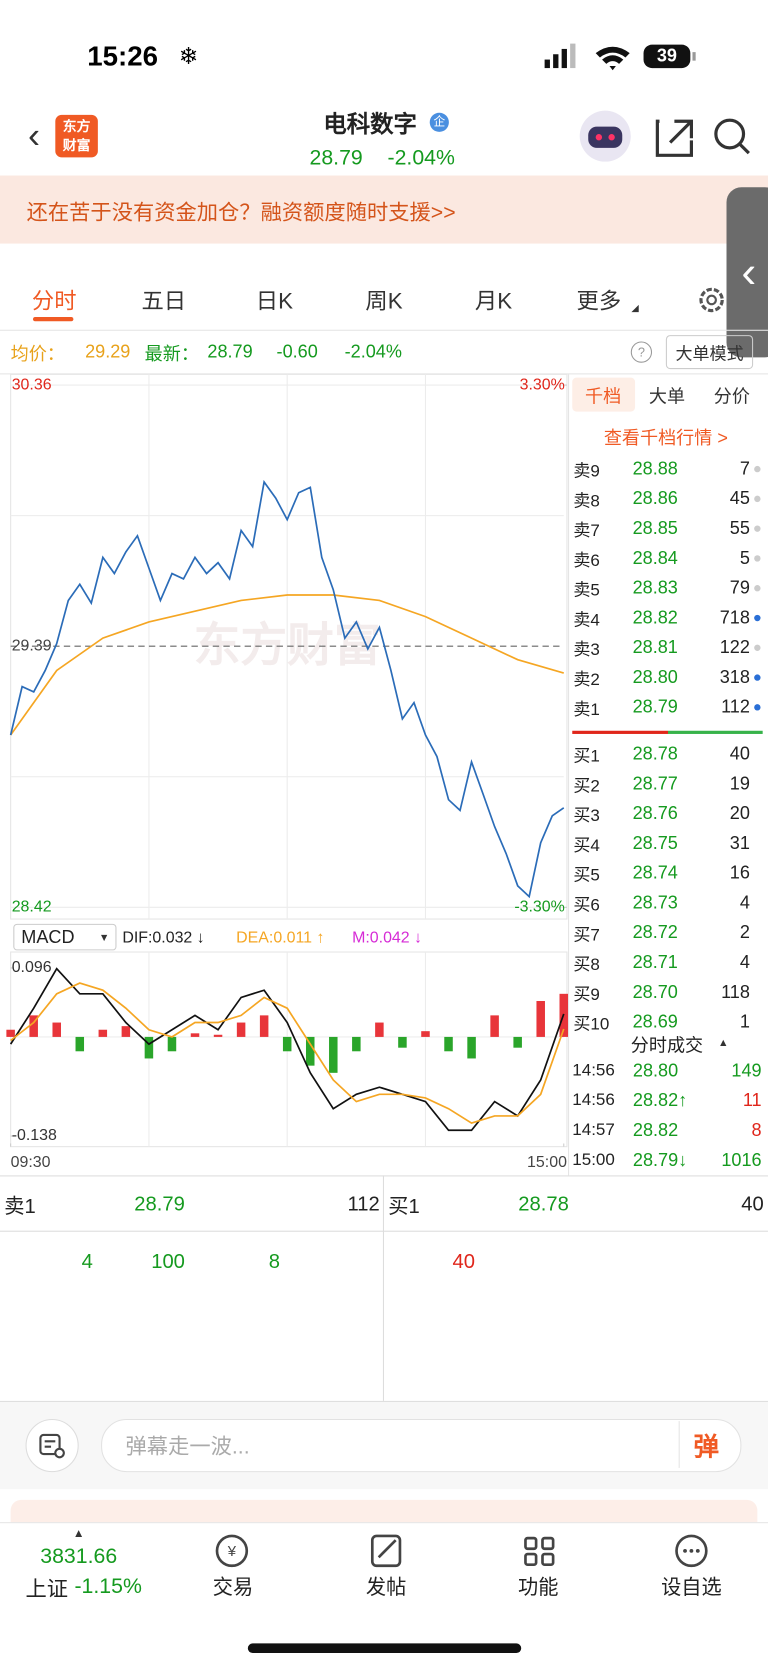 This screenshot has width=768, height=1669. What do you see at coordinates (734, 647) in the screenshot?
I see `ask-volume: 122` at bounding box center [734, 647].